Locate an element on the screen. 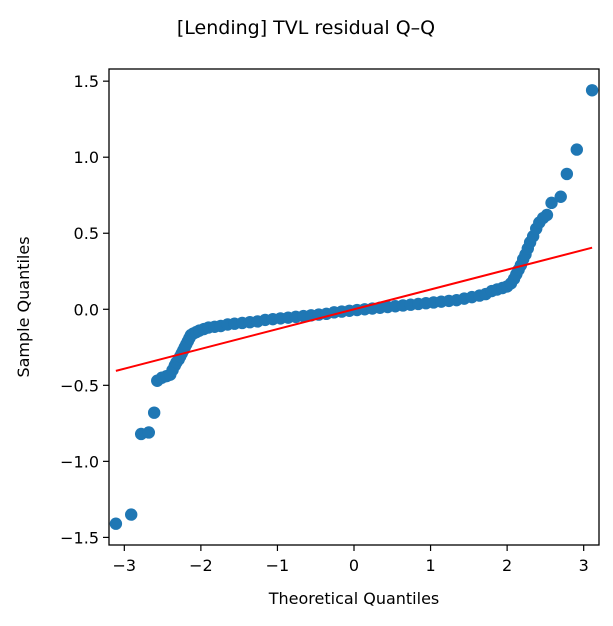 This screenshot has width=613, height=626. y-tick-label: 1.0 is located at coordinates (86, 157).